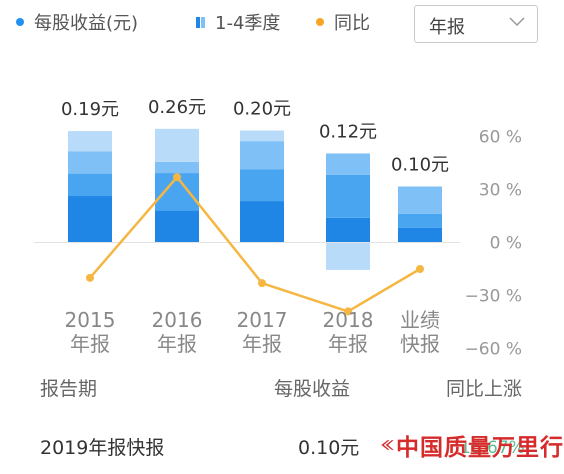 Image resolution: width=564 pixels, height=474 pixels. Describe the element at coordinates (420, 165) in the screenshot. I see `bar-value-label: 0.10元` at that location.